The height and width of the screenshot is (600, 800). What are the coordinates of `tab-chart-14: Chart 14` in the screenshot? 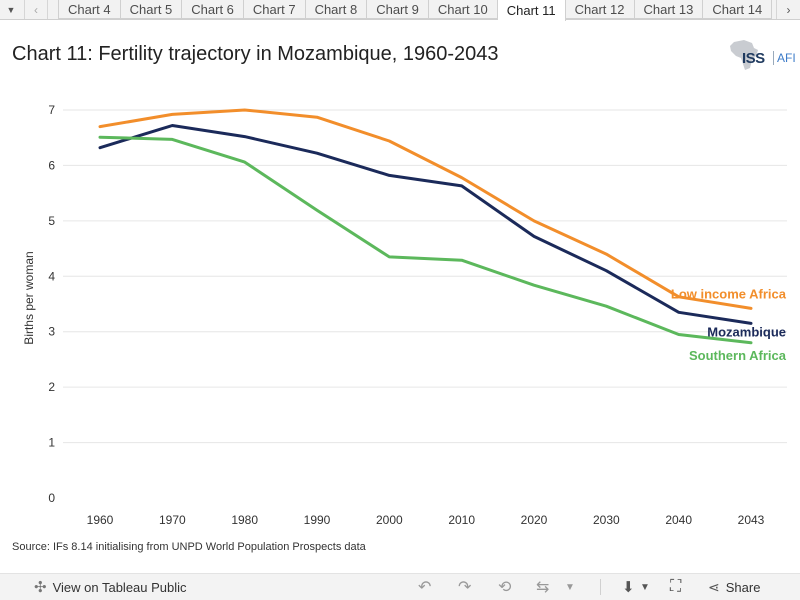 It's located at (738, 9).